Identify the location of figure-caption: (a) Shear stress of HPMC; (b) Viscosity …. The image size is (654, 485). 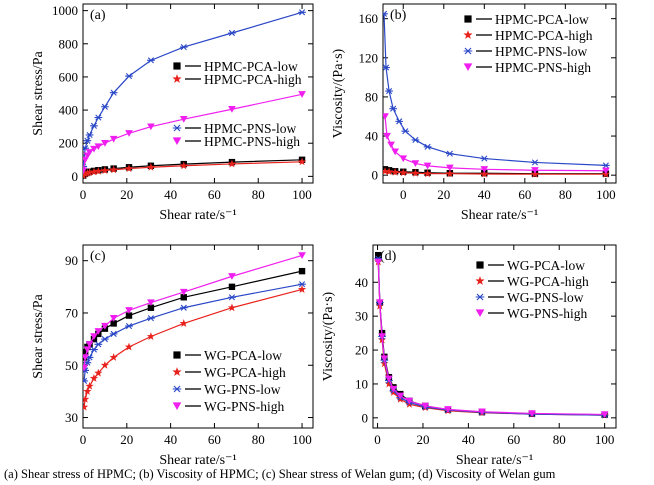
(280, 474).